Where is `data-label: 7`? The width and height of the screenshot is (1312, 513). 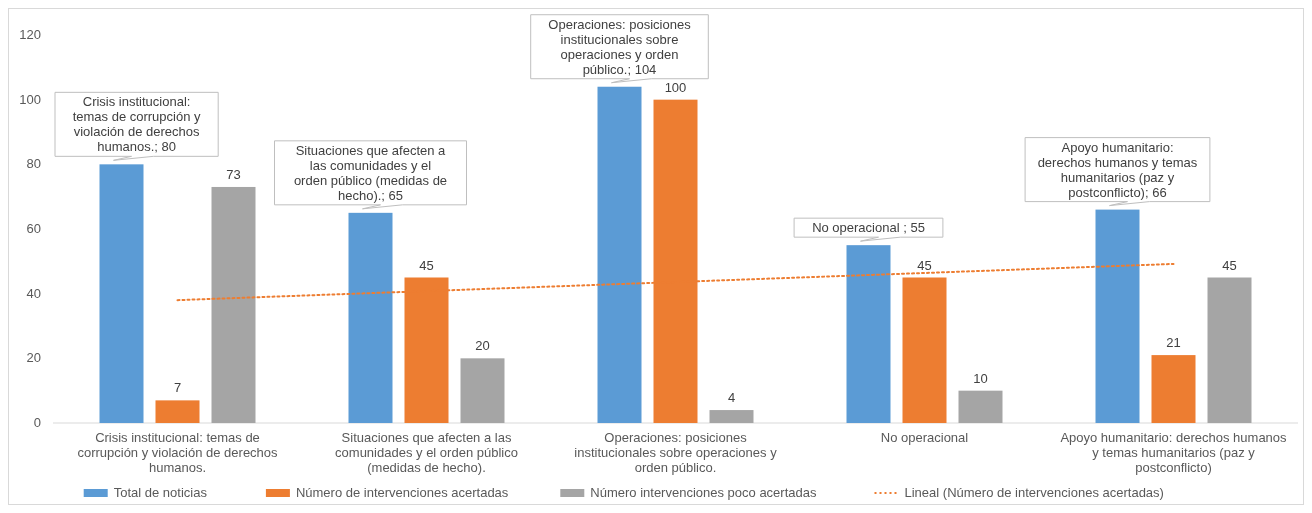
data-label: 7 is located at coordinates (177, 388).